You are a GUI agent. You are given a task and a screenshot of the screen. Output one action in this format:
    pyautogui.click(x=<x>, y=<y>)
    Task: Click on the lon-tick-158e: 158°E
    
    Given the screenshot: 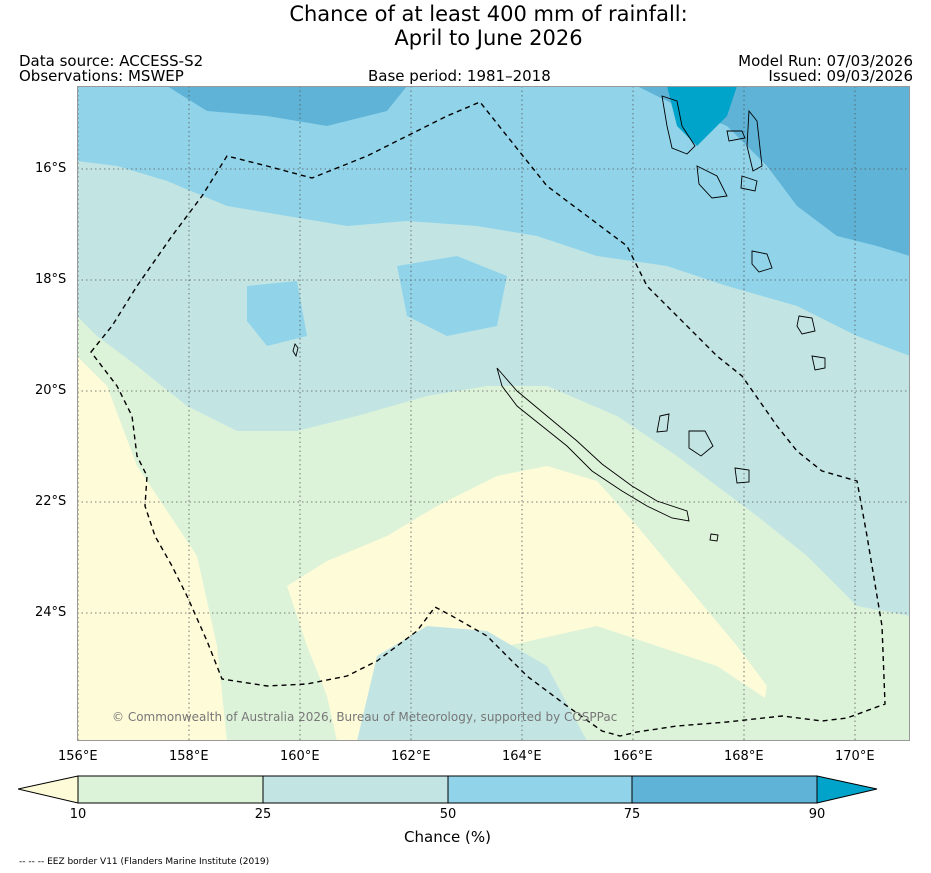 What is the action you would take?
    pyautogui.click(x=189, y=756)
    